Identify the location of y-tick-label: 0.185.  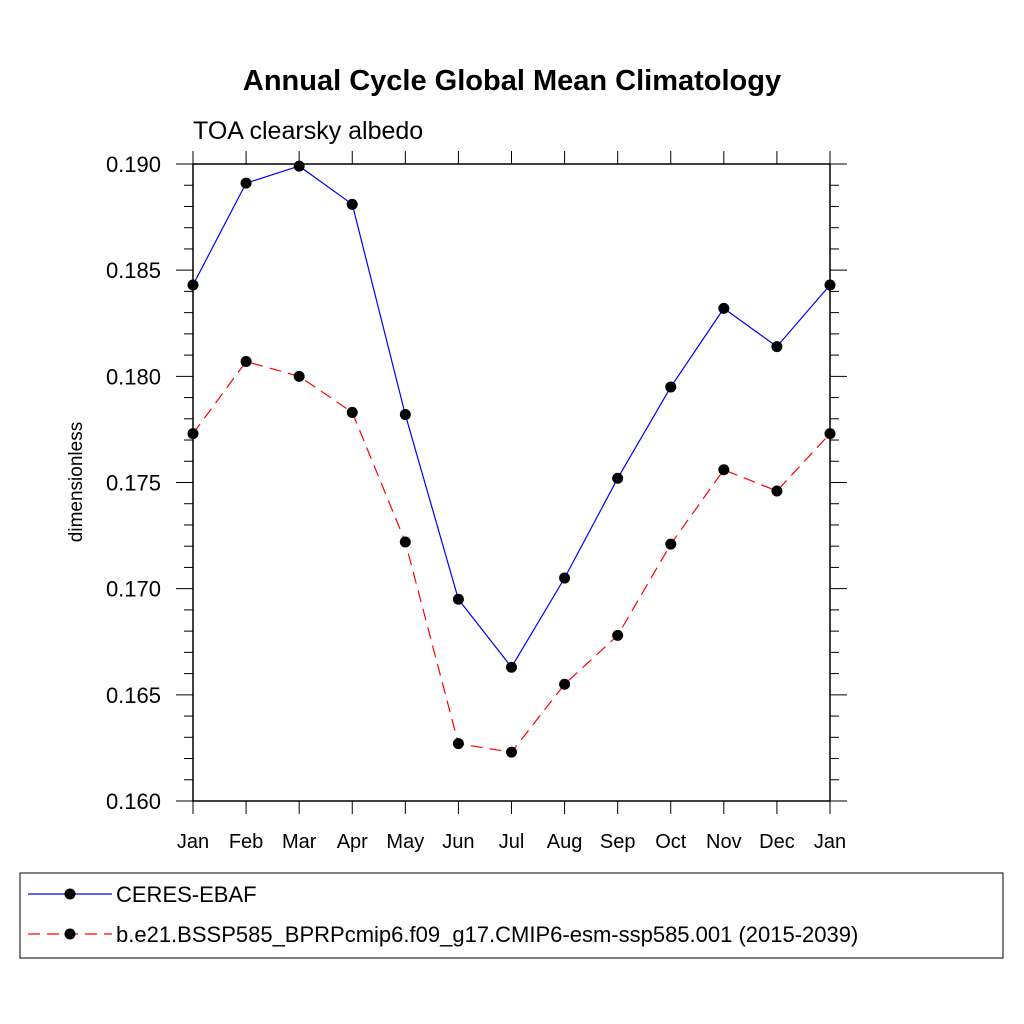
(133, 270).